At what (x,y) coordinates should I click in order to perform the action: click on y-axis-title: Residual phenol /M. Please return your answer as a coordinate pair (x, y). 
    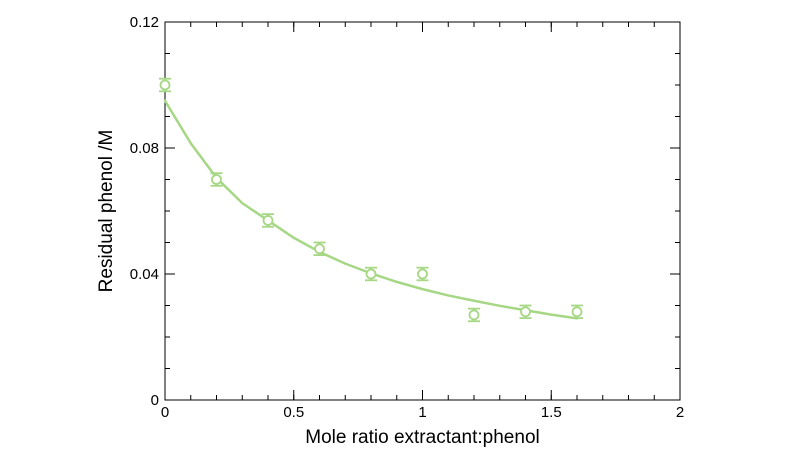
    Looking at the image, I should click on (106, 211).